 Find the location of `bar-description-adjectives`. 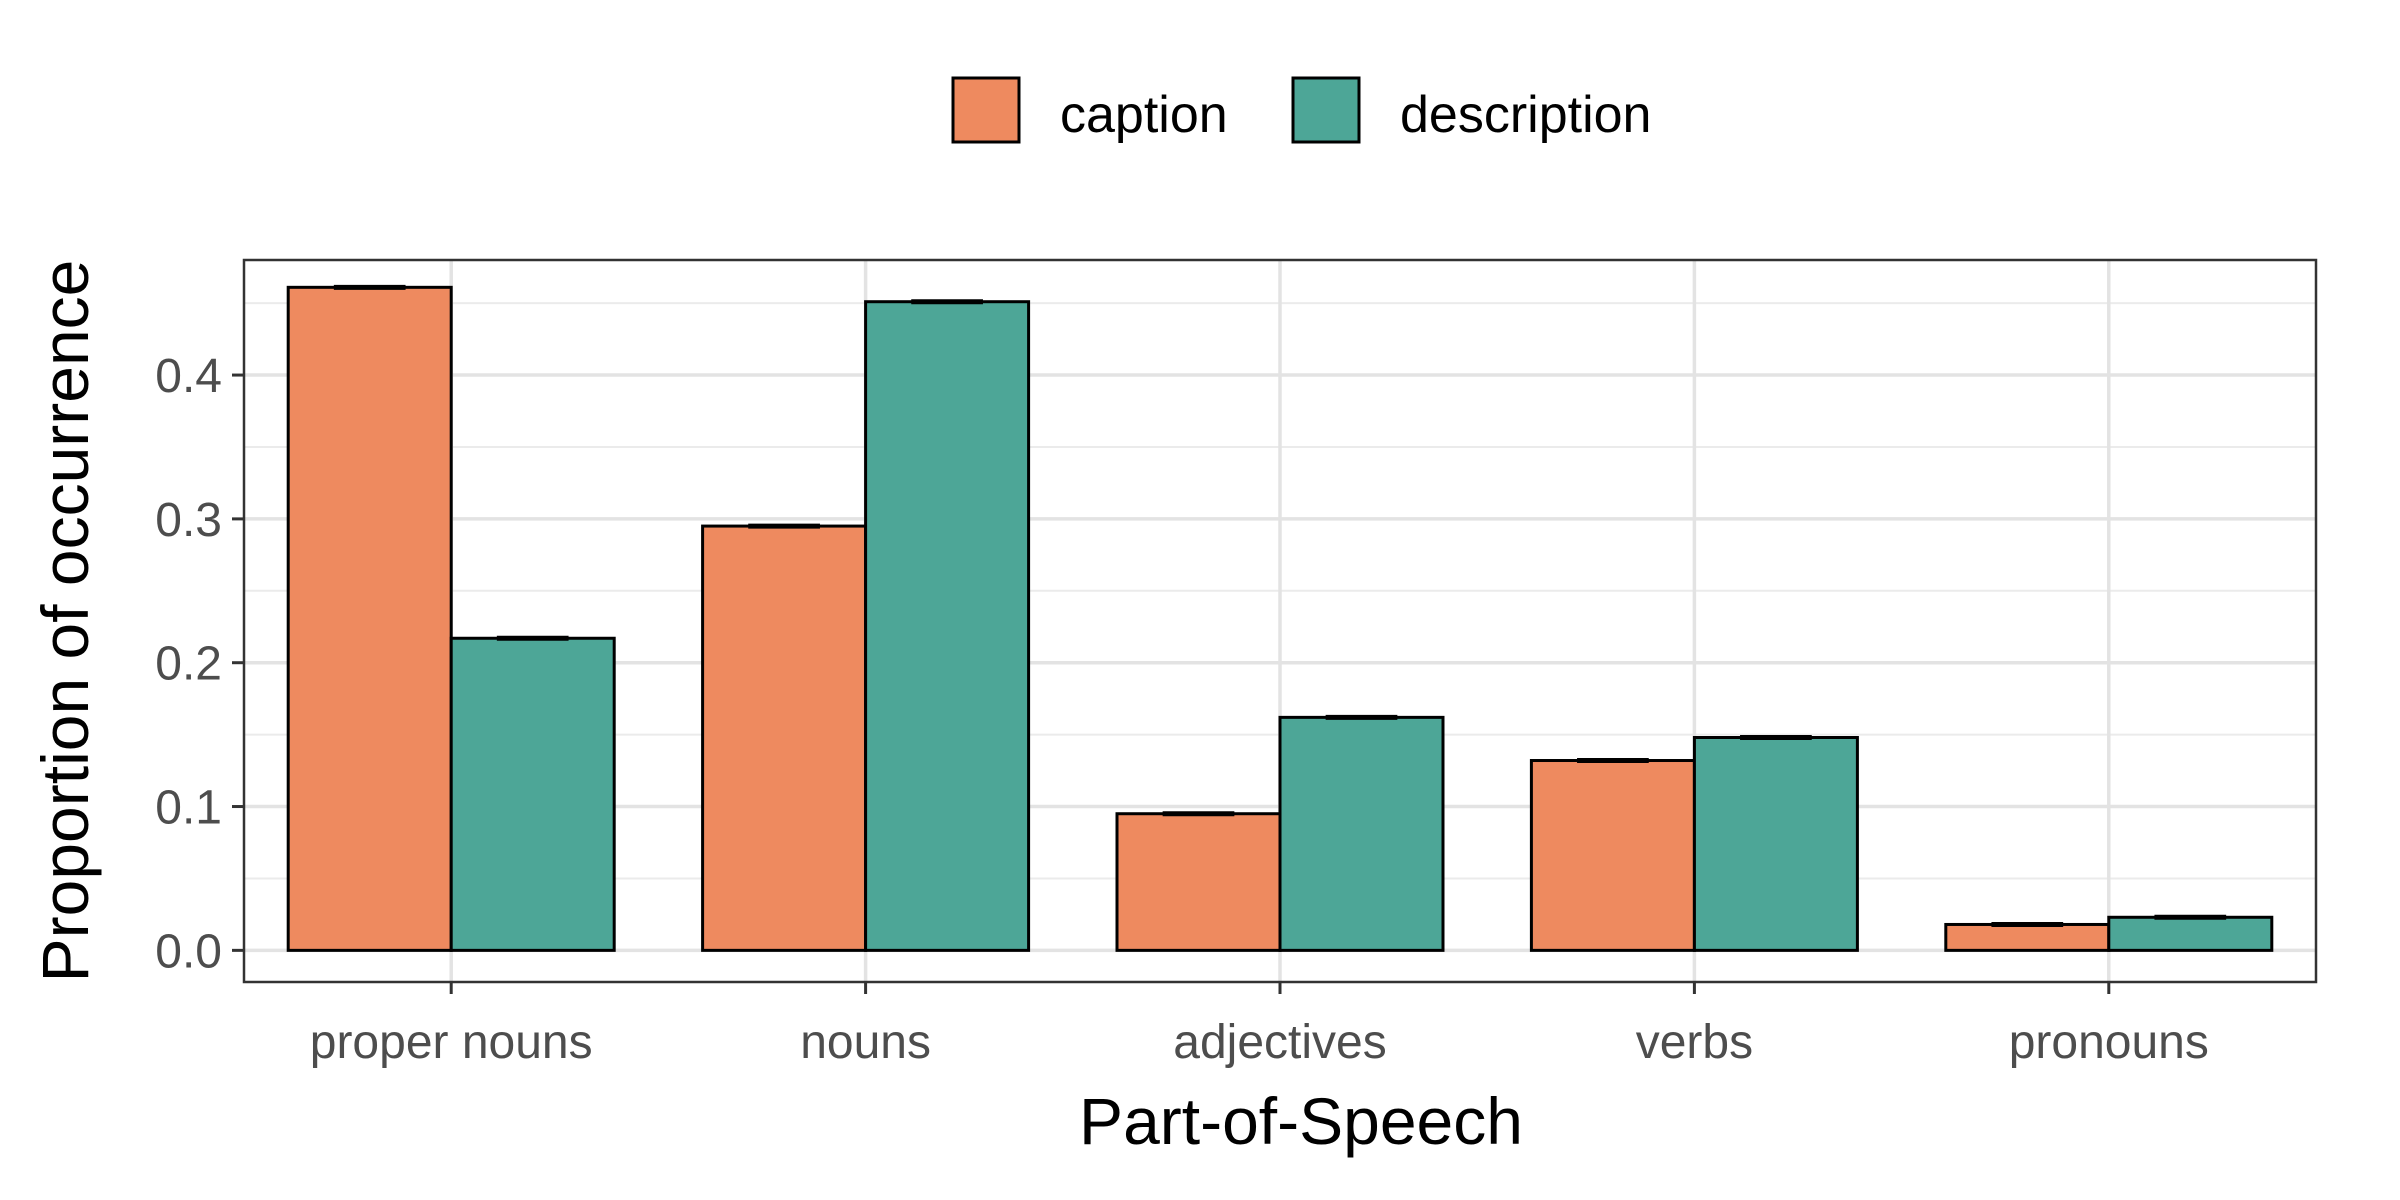

bar-description-adjectives is located at coordinates (1361, 833).